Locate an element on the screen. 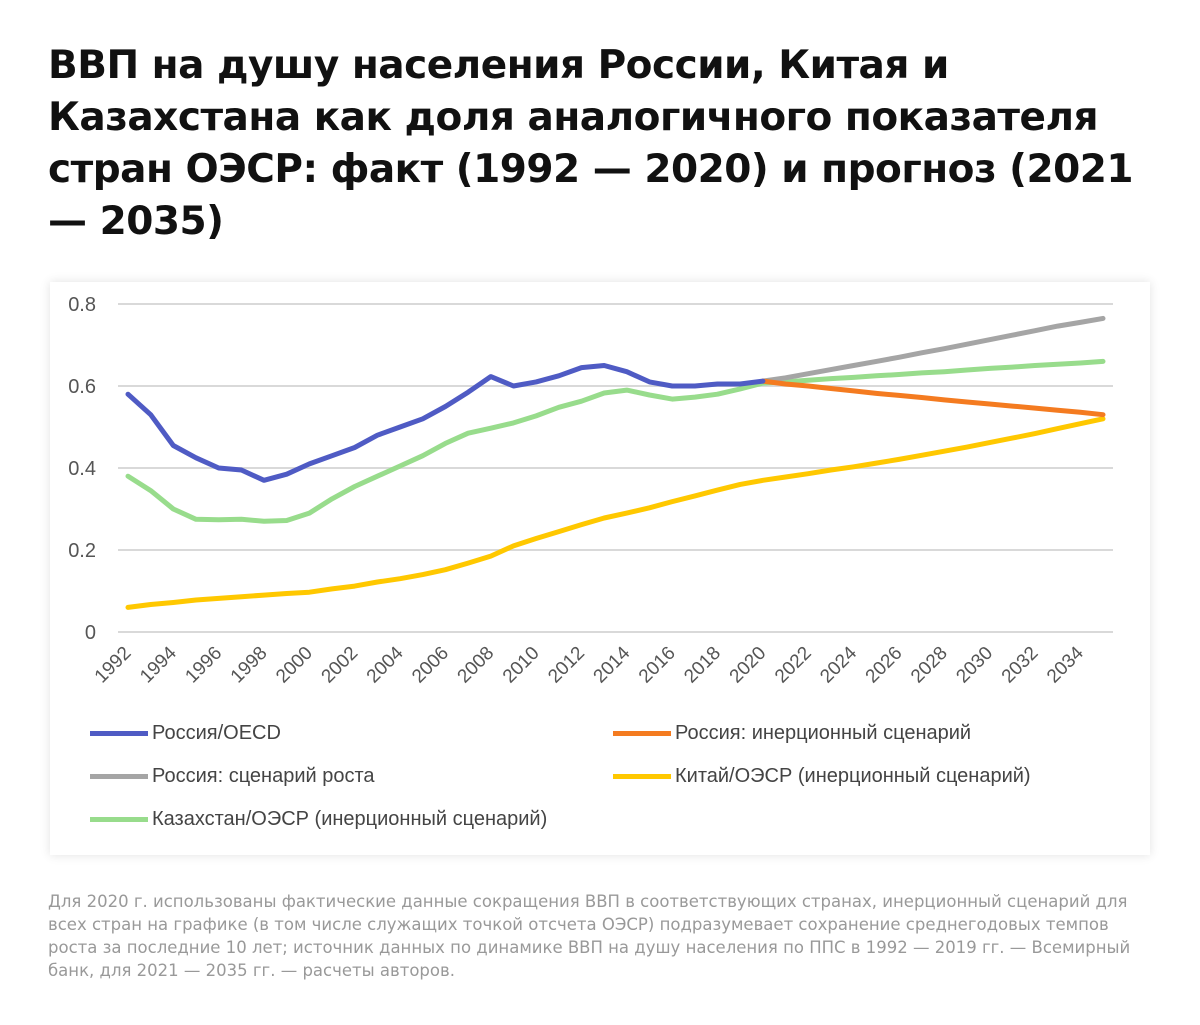 The height and width of the screenshot is (1025, 1200). legend-item: Россия: инерционный сценарий is located at coordinates (792, 733).